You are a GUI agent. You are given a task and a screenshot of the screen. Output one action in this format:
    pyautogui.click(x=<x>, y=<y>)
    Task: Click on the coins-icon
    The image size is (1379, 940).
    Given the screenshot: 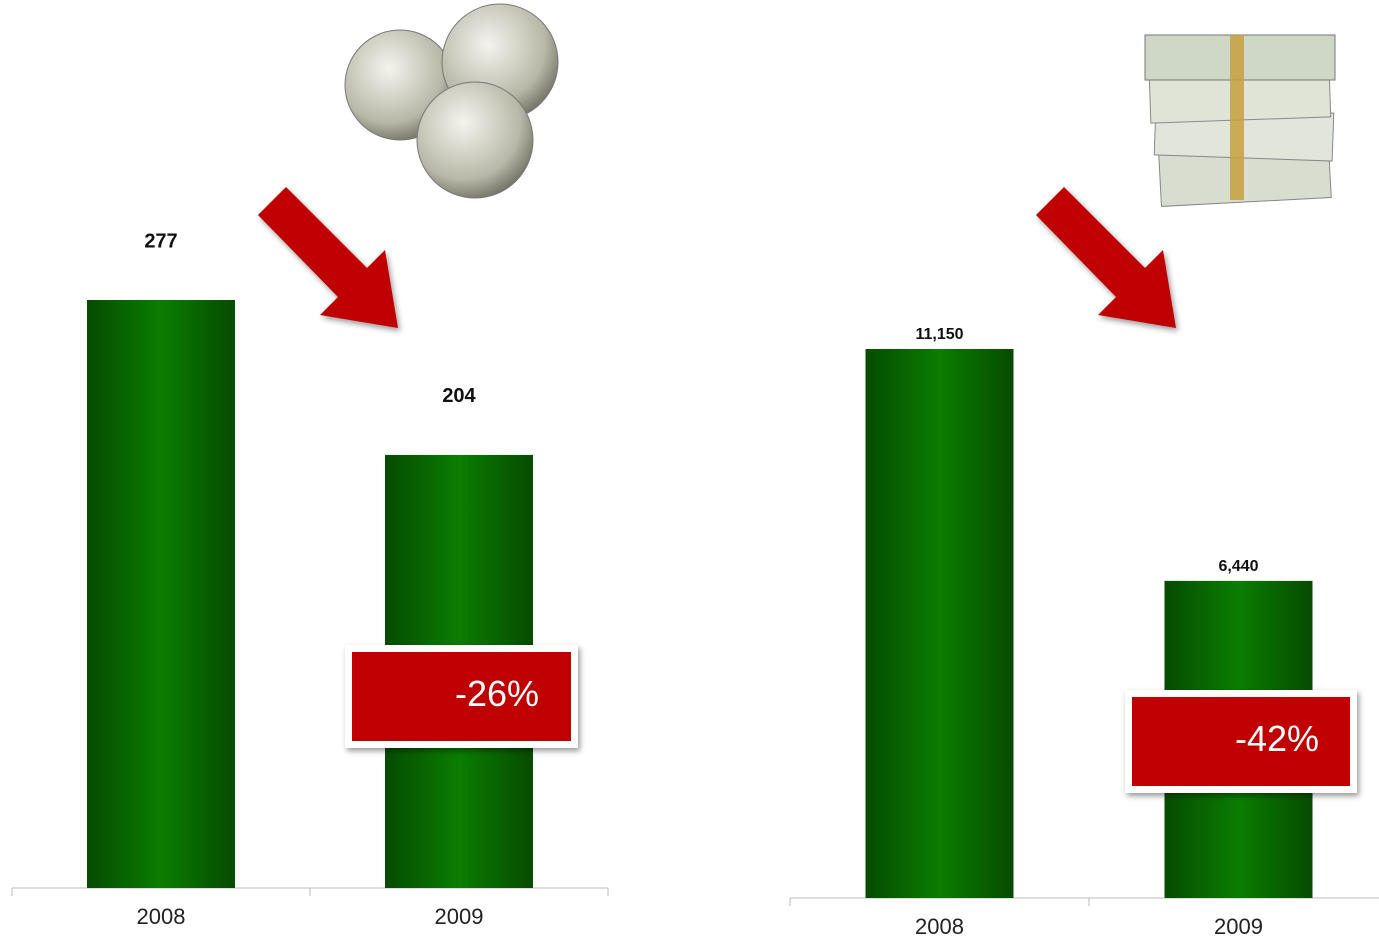 What is the action you would take?
    pyautogui.click(x=451, y=101)
    